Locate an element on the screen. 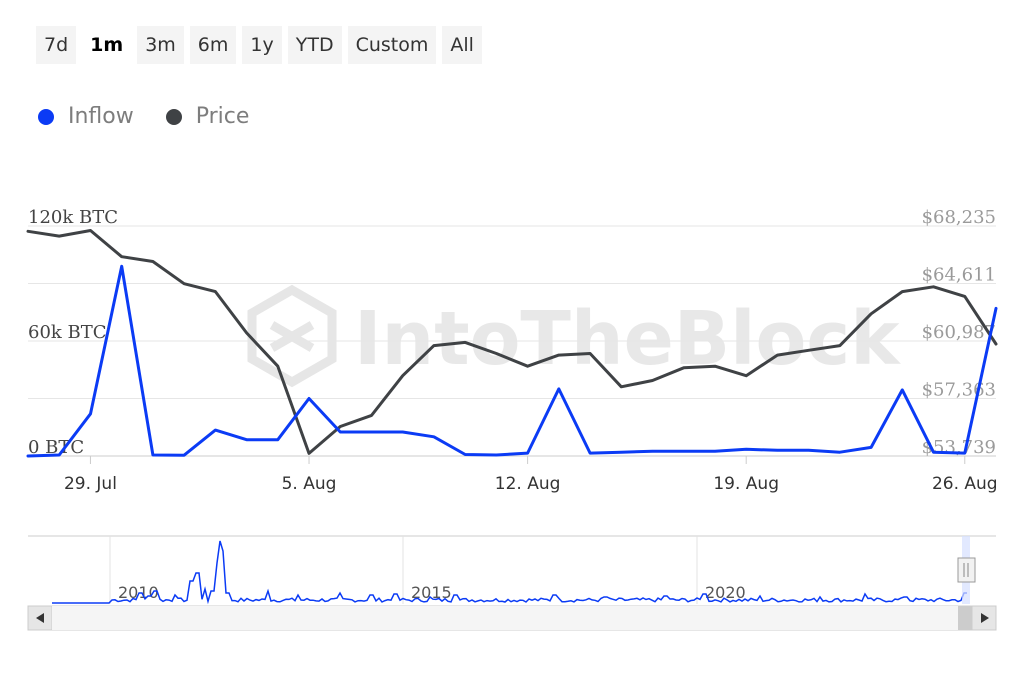  navigator-grid: 2010 2015 2020 is located at coordinates (427, 570).